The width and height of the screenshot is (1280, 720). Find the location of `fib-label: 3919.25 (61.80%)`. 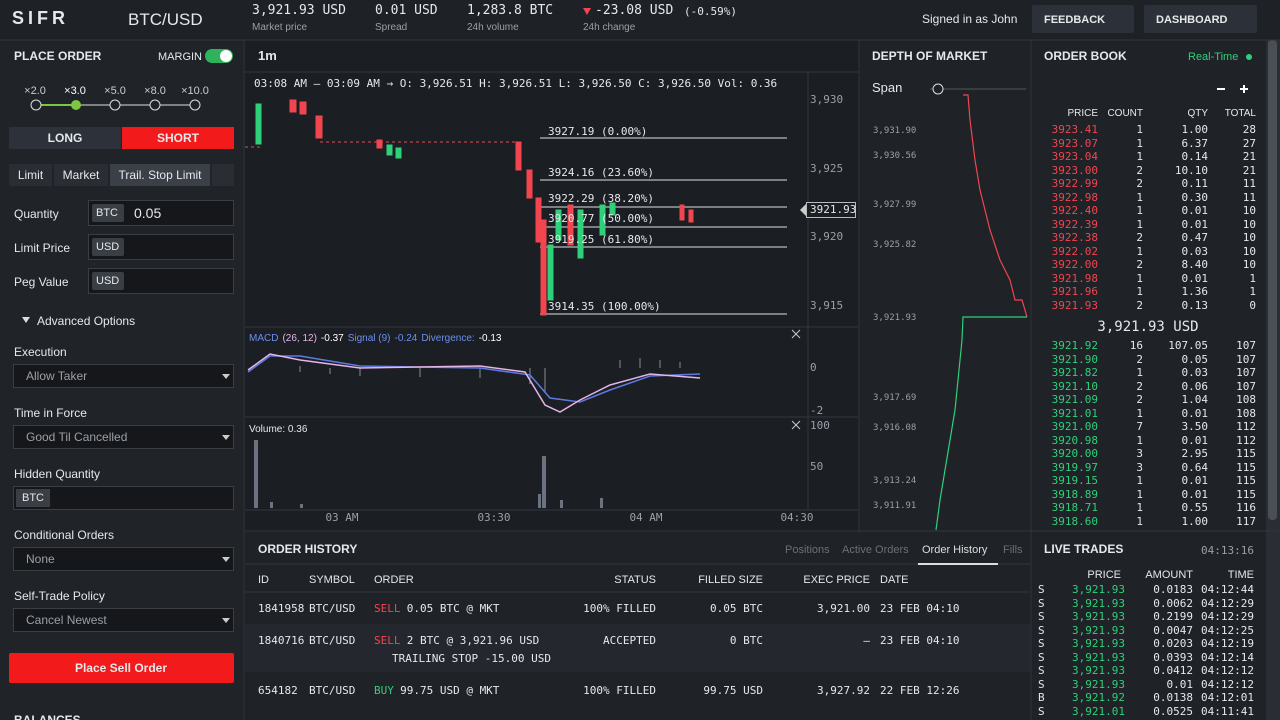

fib-label: 3919.25 (61.80%) is located at coordinates (601, 239).